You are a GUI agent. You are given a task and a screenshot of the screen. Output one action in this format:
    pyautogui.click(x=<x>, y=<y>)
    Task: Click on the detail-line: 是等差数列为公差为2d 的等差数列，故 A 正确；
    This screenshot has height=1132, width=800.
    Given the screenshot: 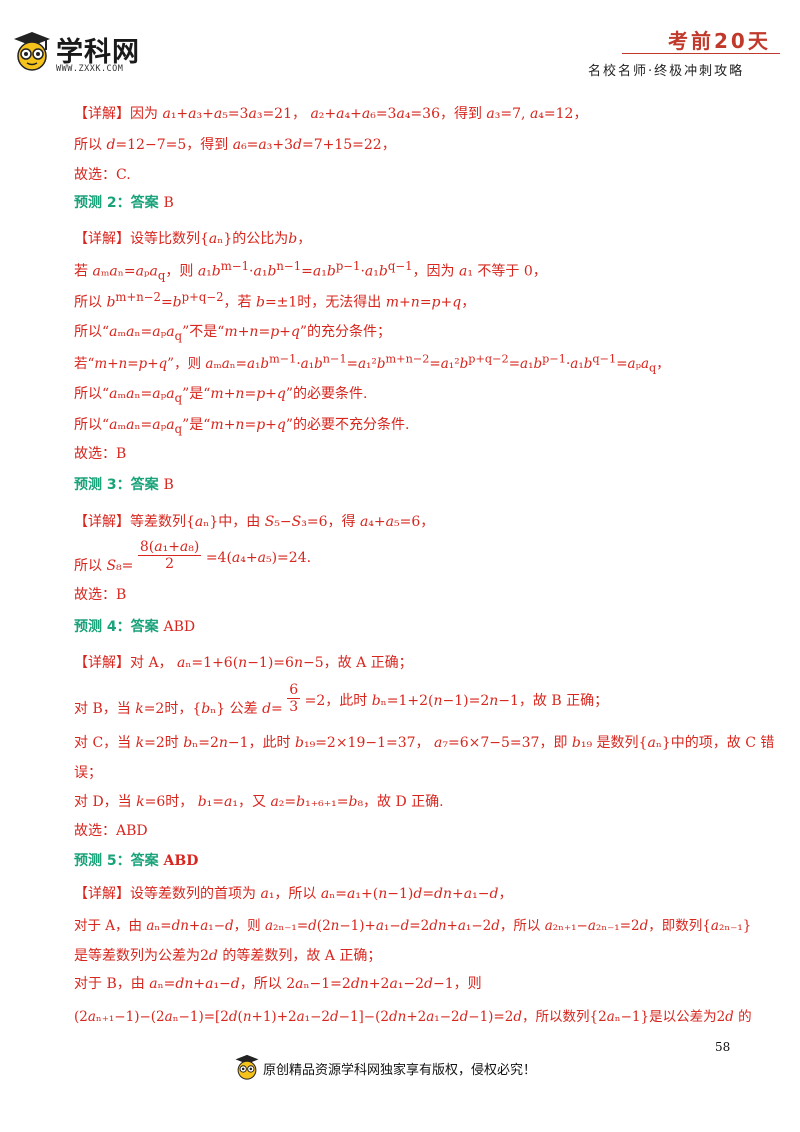 What is the action you would take?
    pyautogui.click(x=228, y=956)
    